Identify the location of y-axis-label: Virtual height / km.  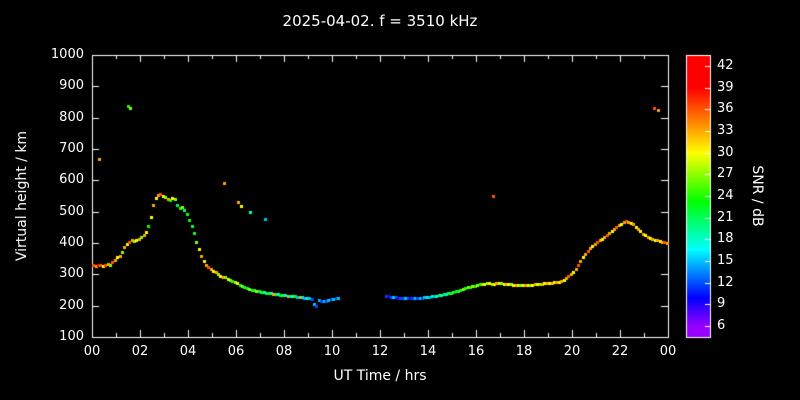
(22, 196).